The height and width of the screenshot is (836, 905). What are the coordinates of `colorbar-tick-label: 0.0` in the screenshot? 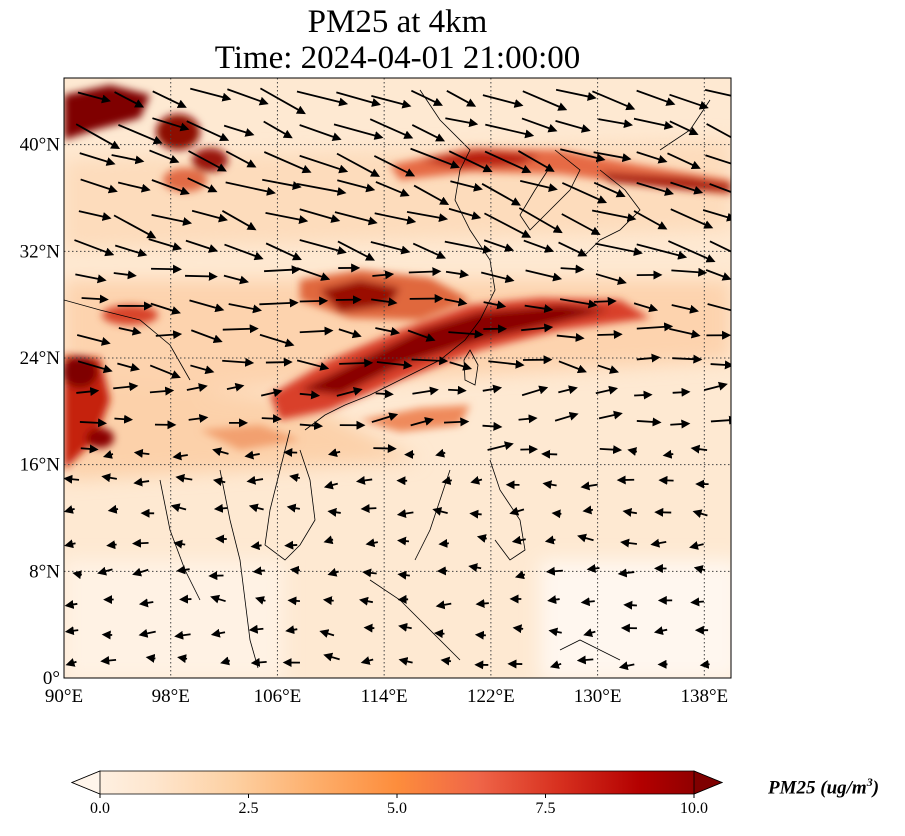 It's located at (100, 808).